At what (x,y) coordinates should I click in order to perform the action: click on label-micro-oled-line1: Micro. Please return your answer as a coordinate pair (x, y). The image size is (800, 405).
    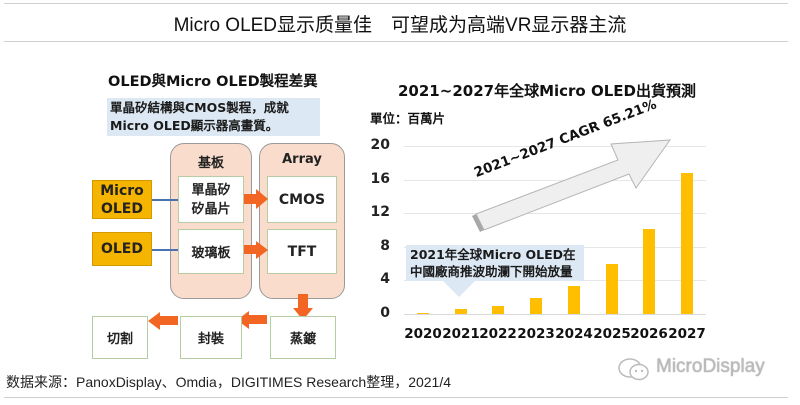
    Looking at the image, I should click on (122, 190).